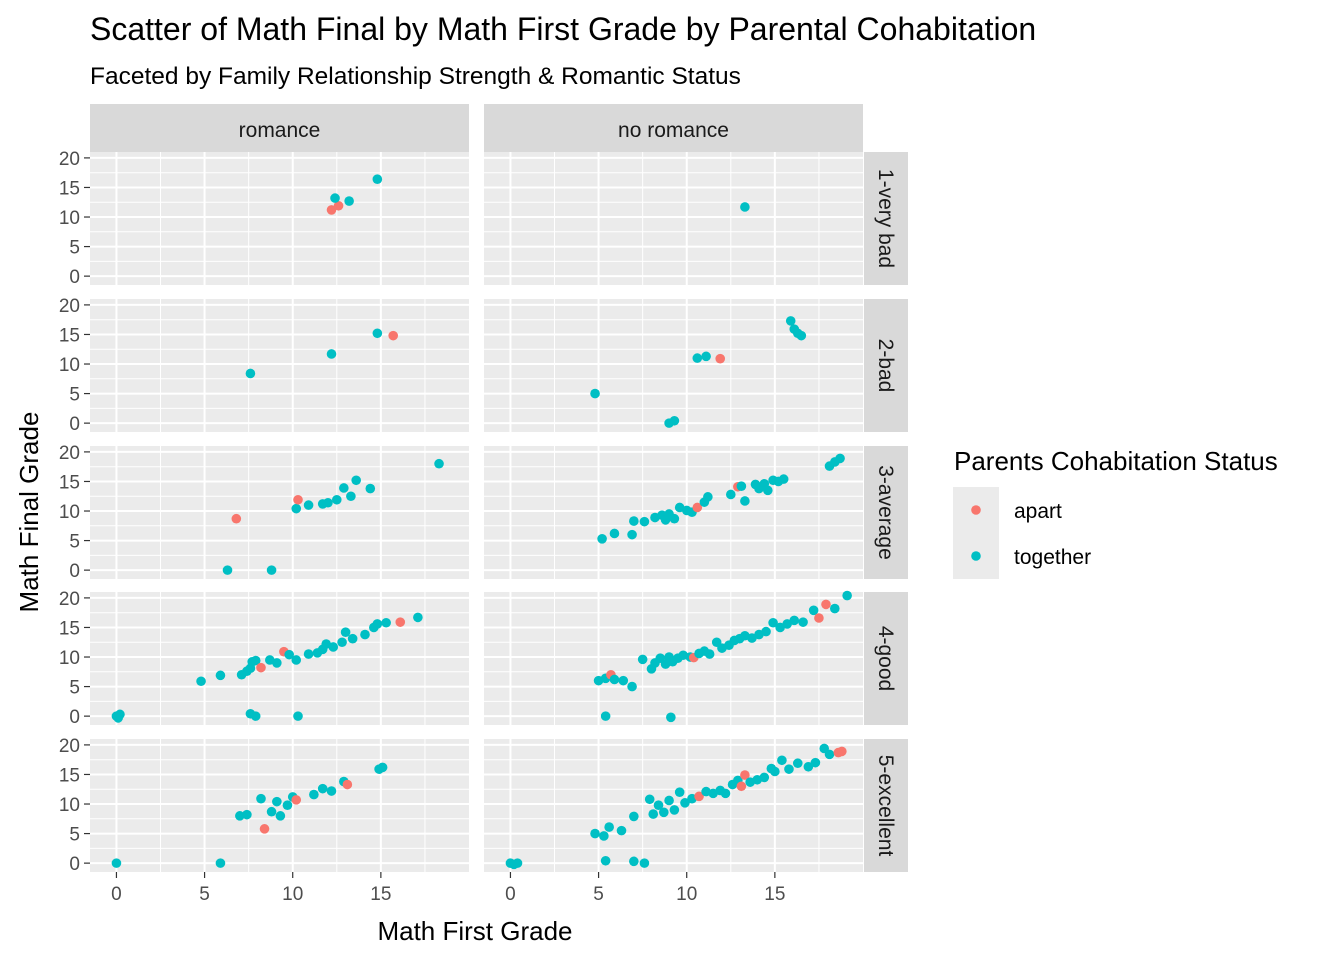 The image size is (1344, 960). Describe the element at coordinates (204, 894) in the screenshot. I see `x-tick-label: 5` at that location.